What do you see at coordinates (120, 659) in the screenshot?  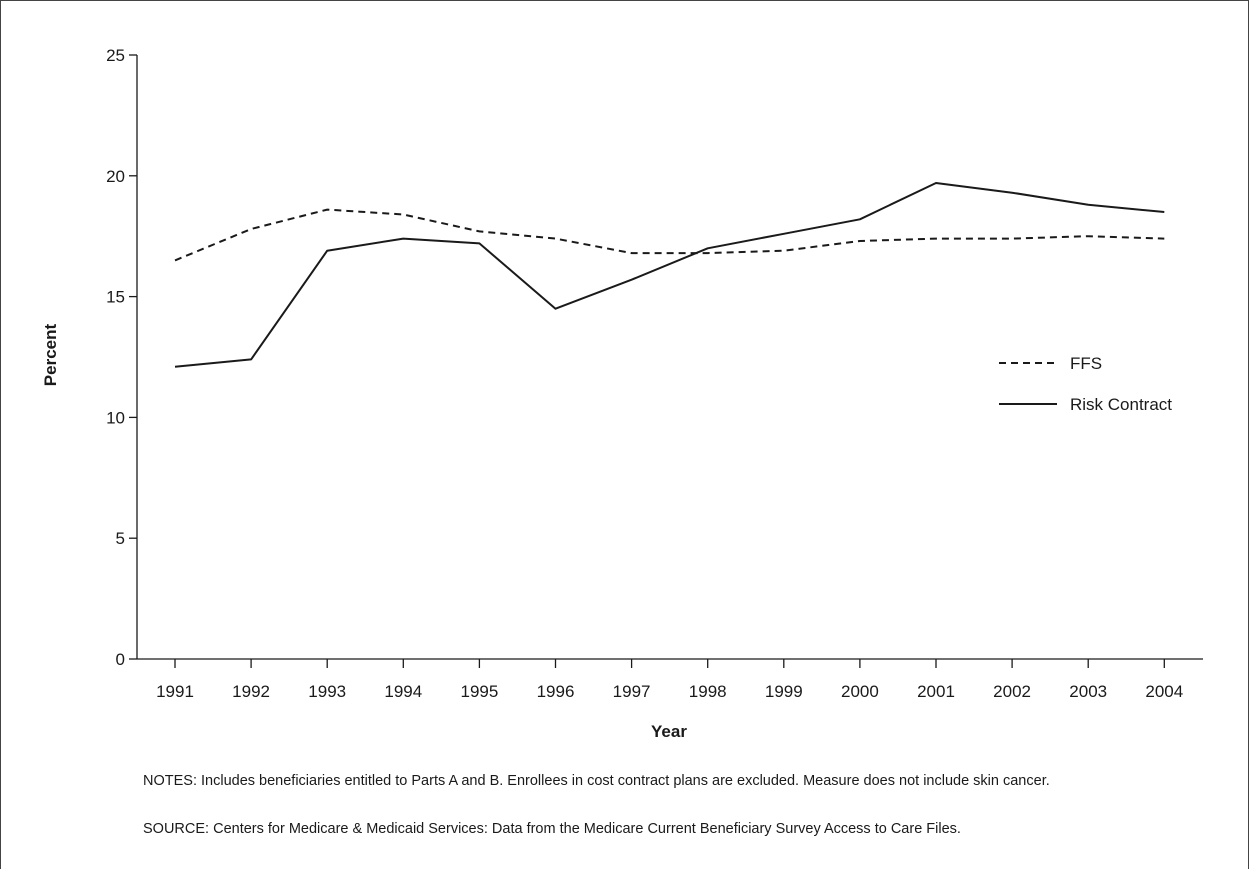 I see `y-tick-label: 0` at bounding box center [120, 659].